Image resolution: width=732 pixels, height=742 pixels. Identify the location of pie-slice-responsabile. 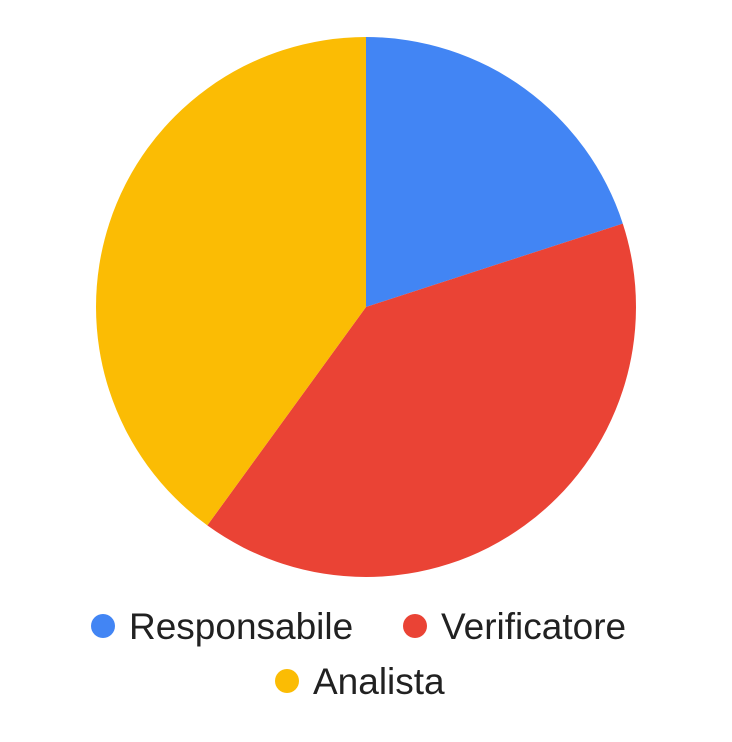
(494, 172).